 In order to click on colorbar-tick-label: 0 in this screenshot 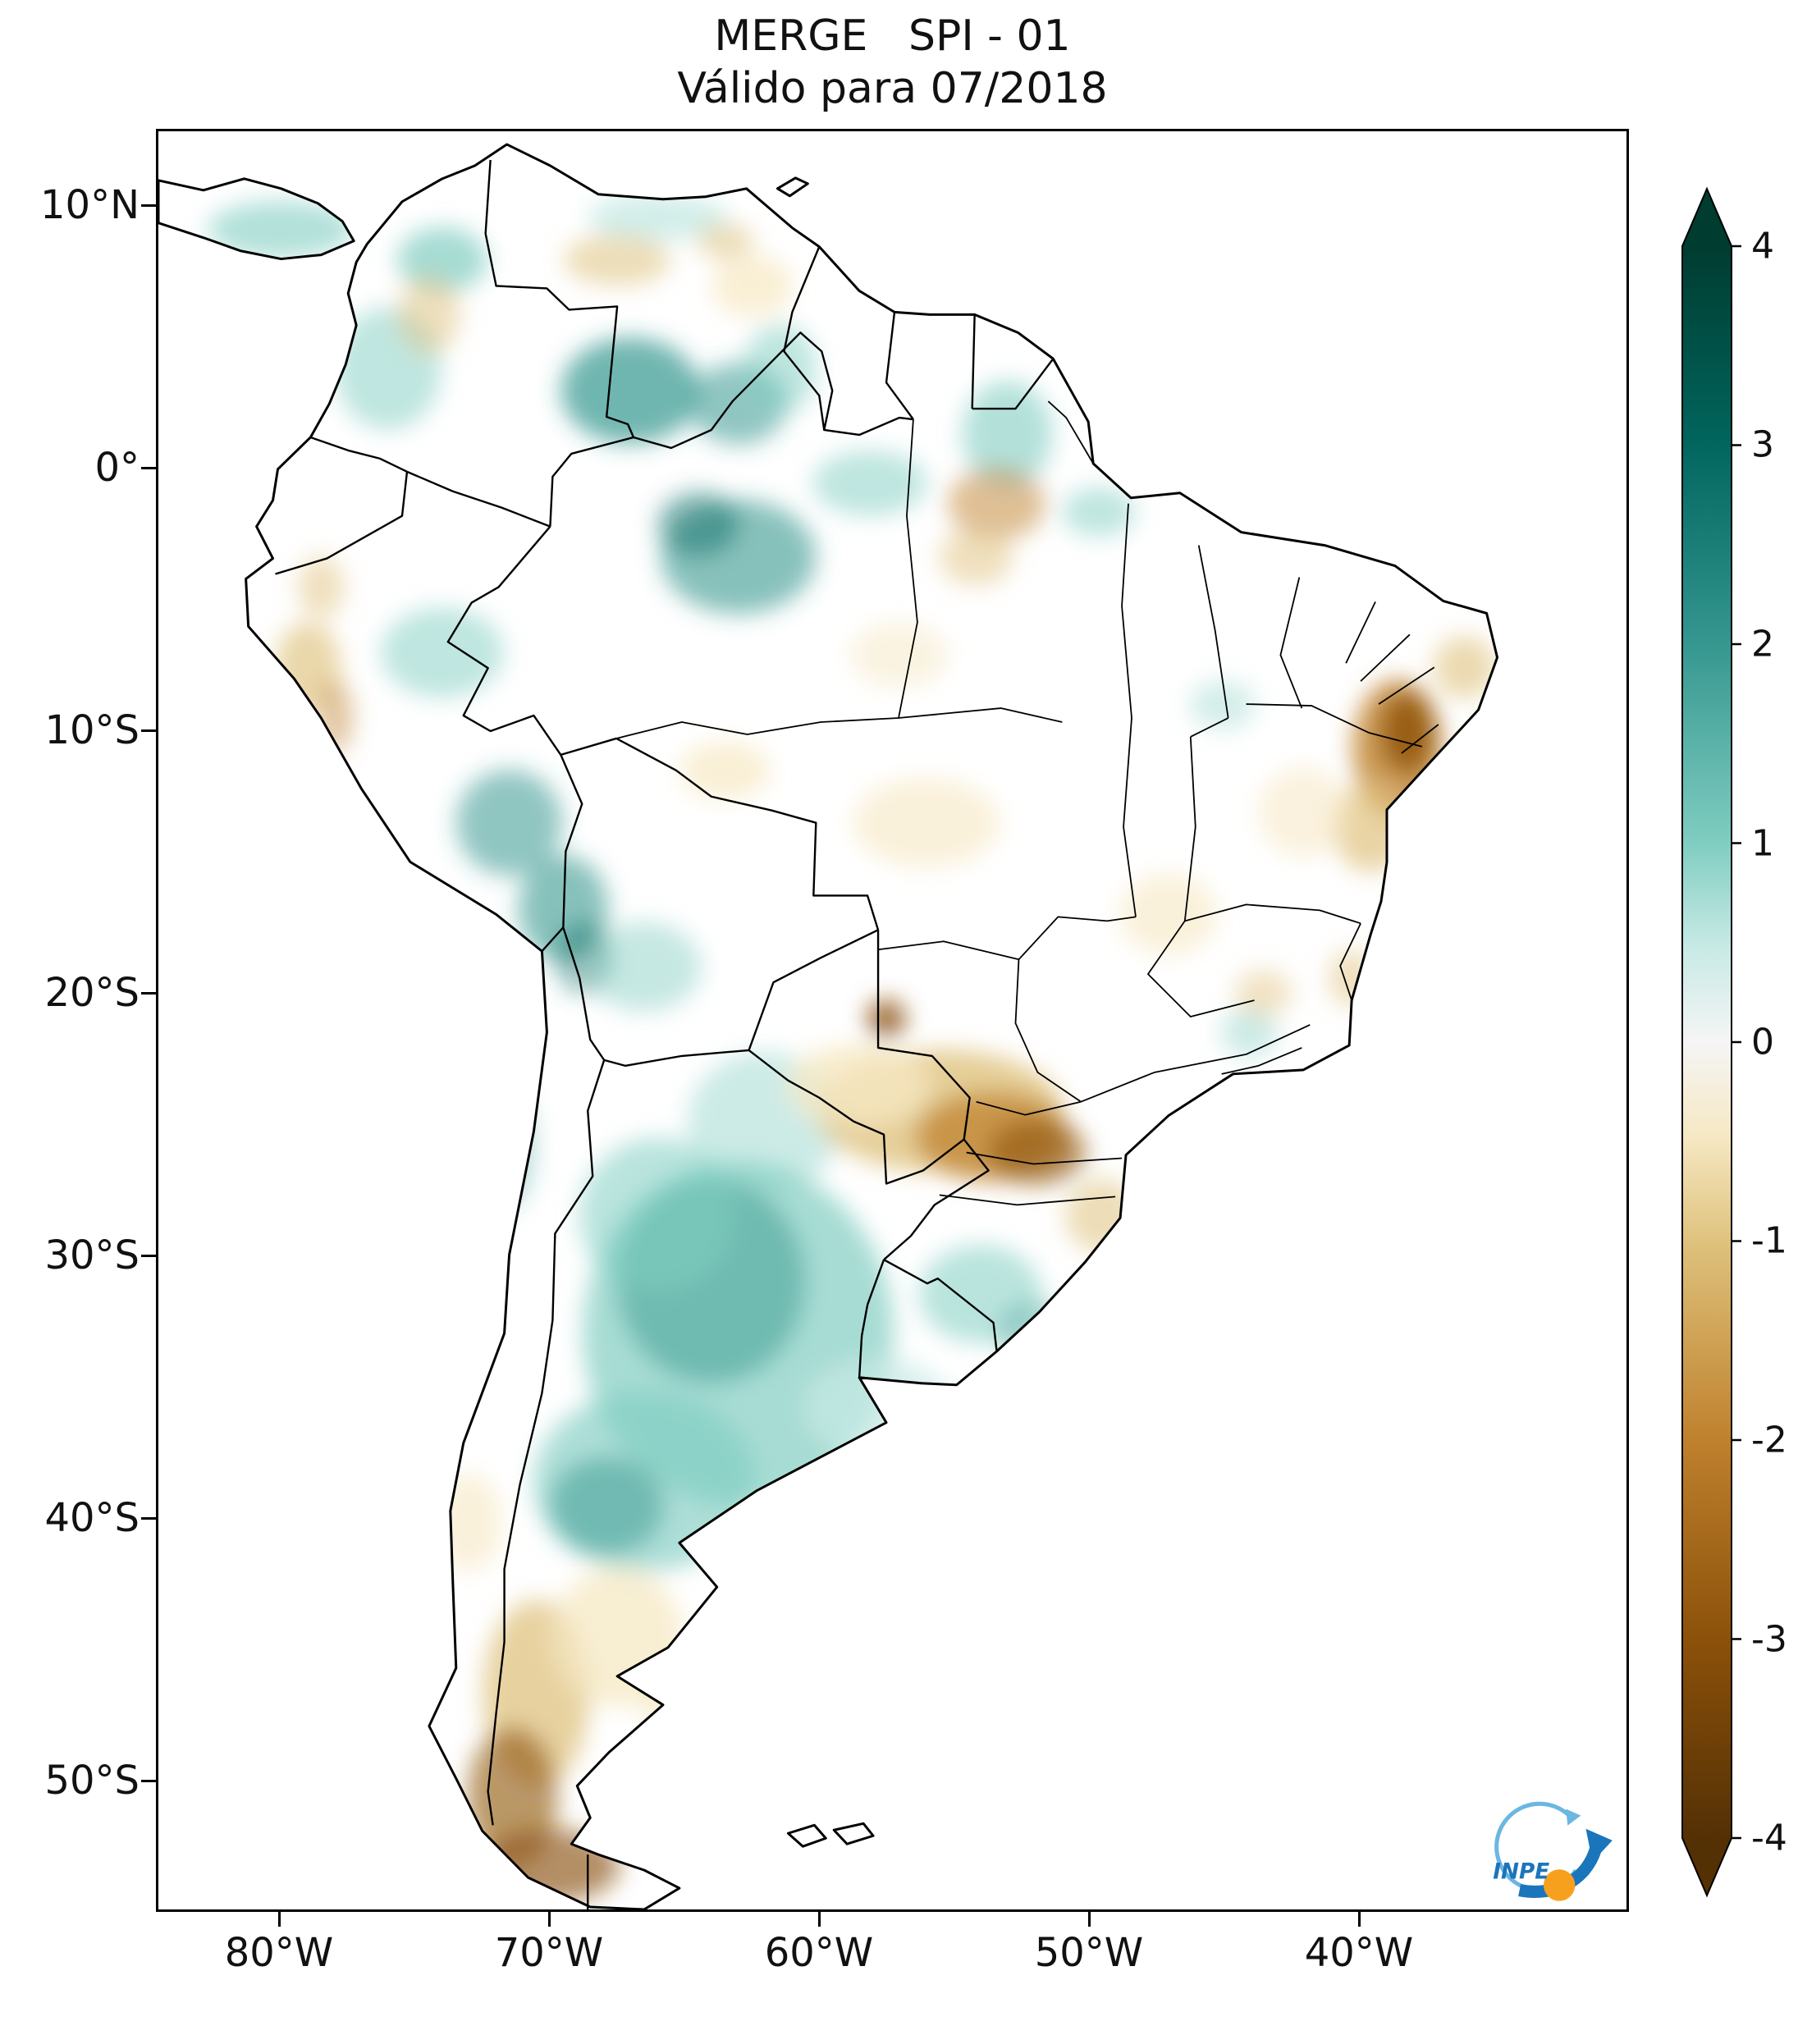, I will do `click(1762, 1042)`.